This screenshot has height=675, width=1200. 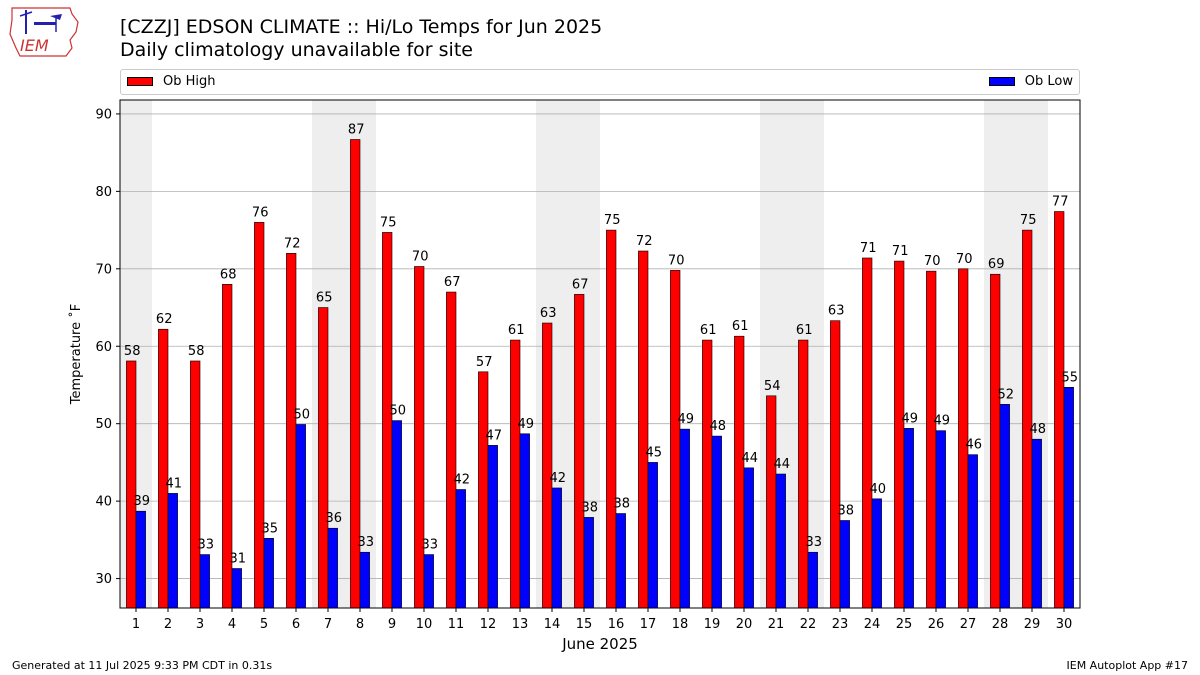 What do you see at coordinates (516, 330) in the screenshot?
I see `label-high-13: 61` at bounding box center [516, 330].